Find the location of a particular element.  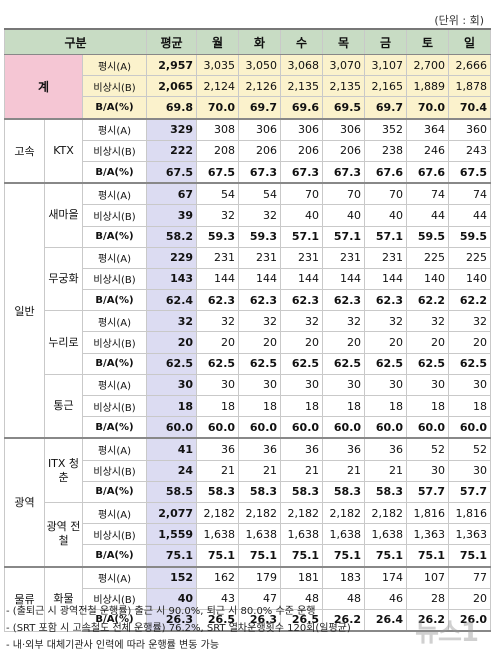

value-cell: 107 is located at coordinates (428, 577).